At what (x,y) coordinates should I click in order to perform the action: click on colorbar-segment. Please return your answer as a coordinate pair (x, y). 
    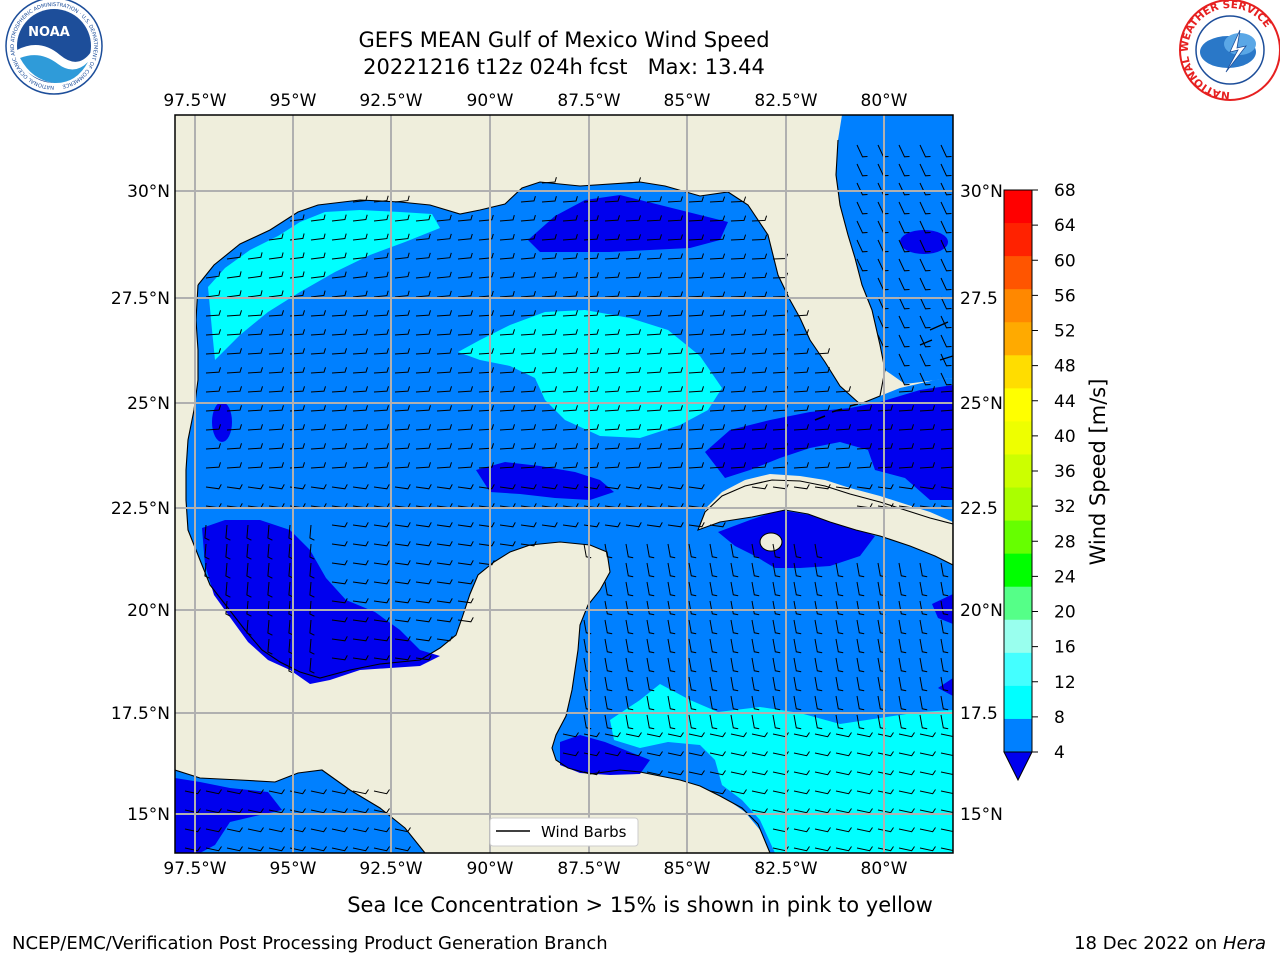
    Looking at the image, I should click on (1018, 735).